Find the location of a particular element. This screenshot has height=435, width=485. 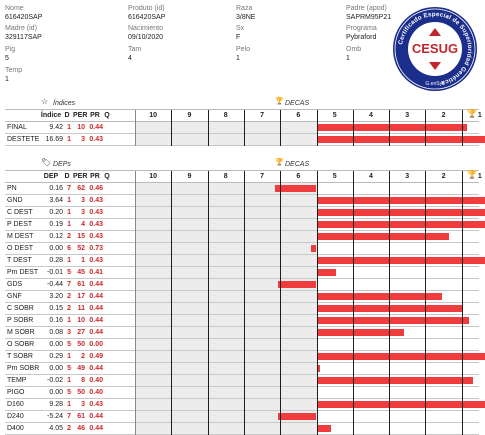

row-name: C SOBR is located at coordinates (20, 308).